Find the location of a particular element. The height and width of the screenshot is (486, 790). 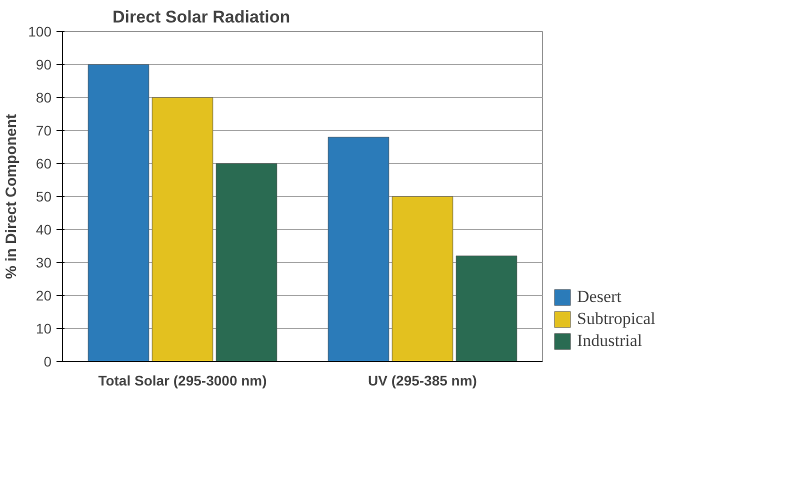

y-tick-label: 20 is located at coordinates (44, 296).